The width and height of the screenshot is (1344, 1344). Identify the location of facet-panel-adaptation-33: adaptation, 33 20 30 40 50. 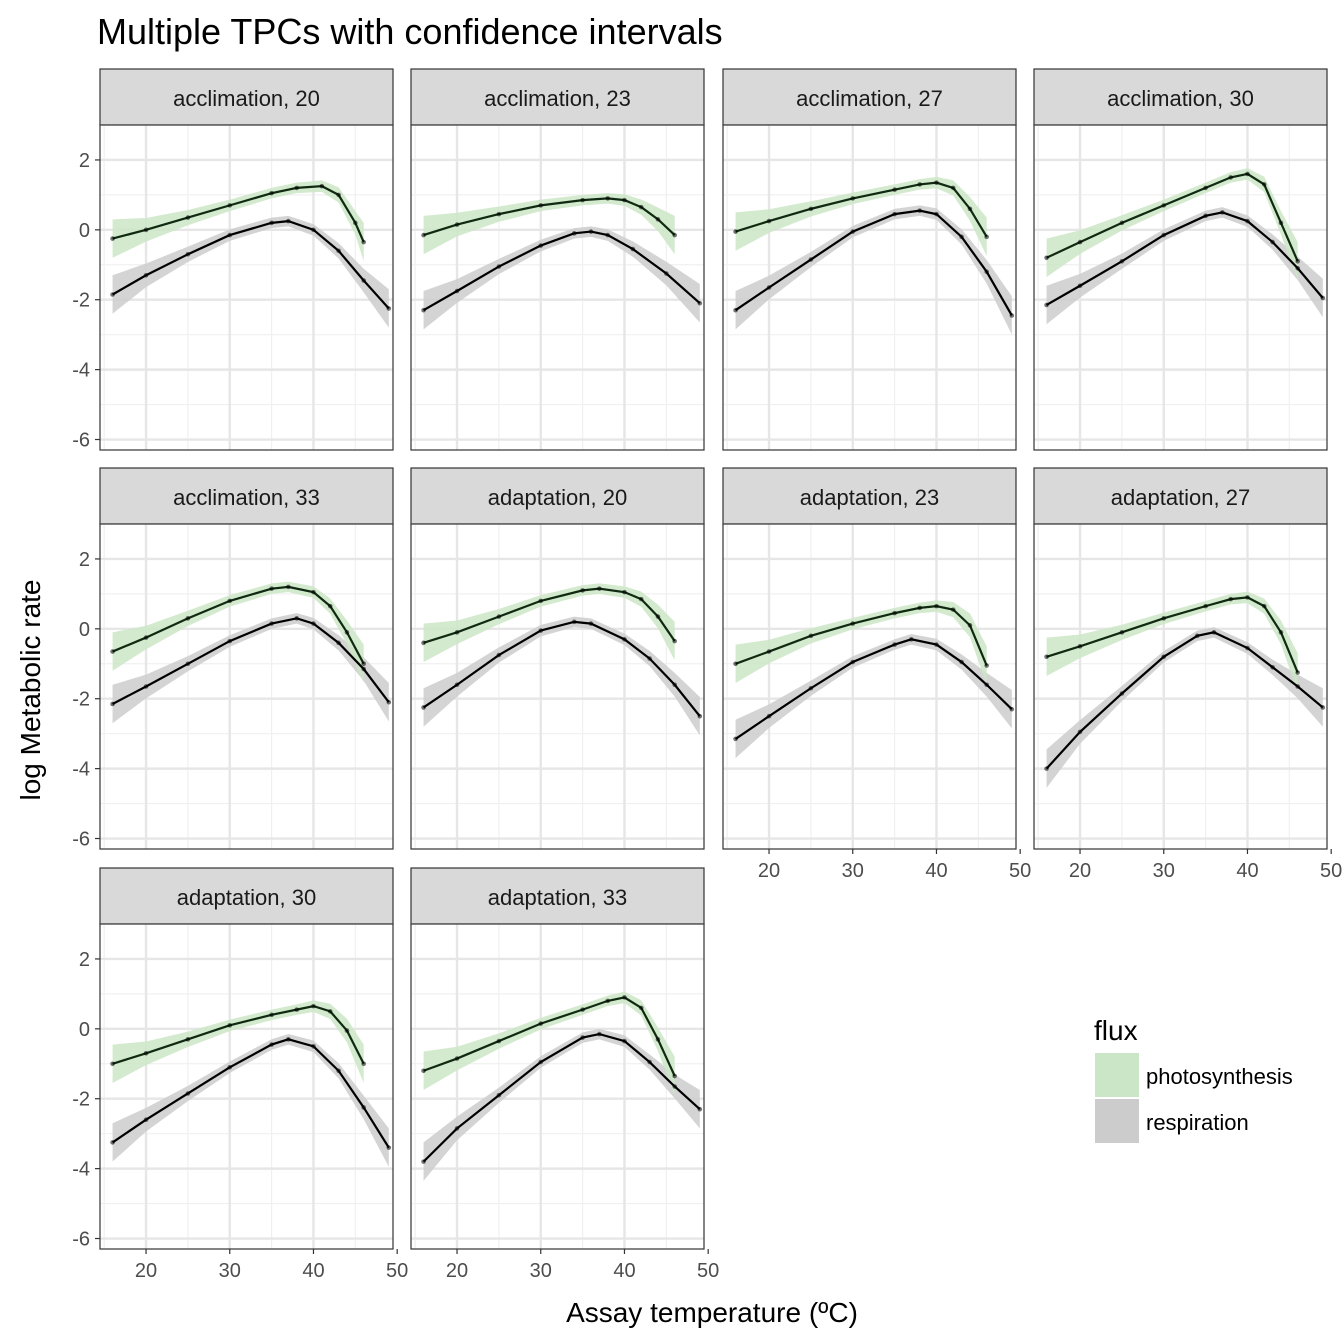
(564, 1074).